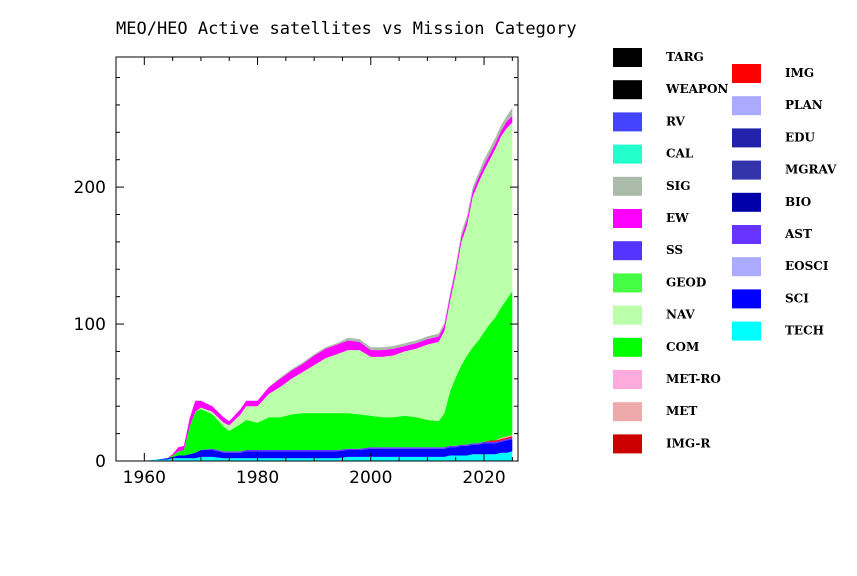 Image resolution: width=857 pixels, height=576 pixels. I want to click on legend-swatch-met-ro, so click(627, 379).